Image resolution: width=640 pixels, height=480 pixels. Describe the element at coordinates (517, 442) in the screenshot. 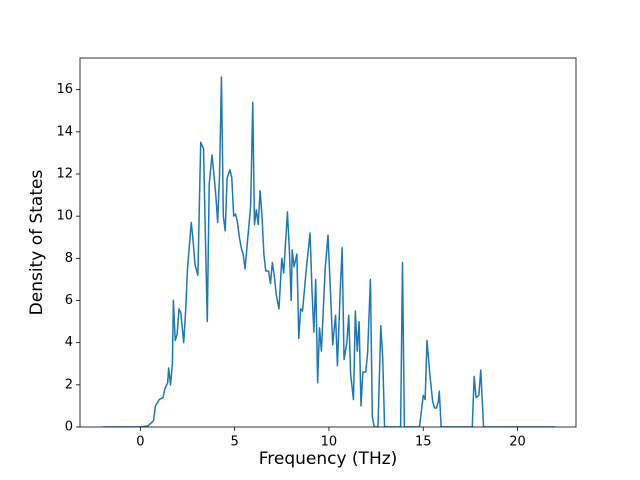

I see `x-tick-label: 20` at that location.